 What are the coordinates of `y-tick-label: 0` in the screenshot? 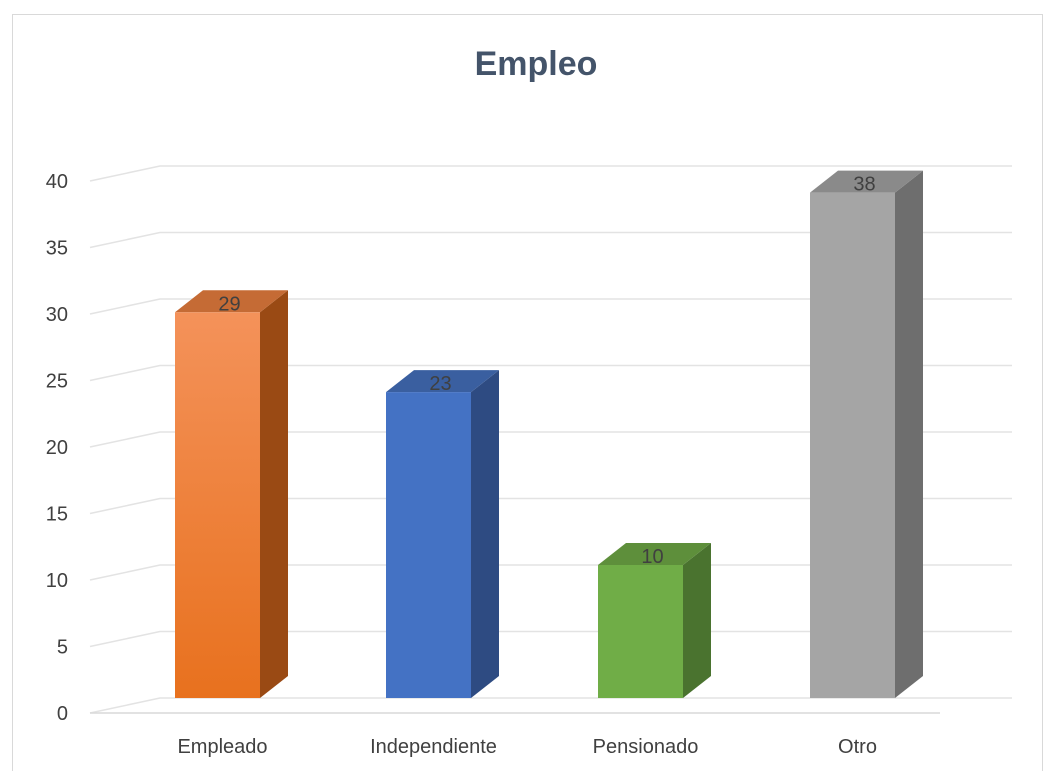 It's located at (62, 714).